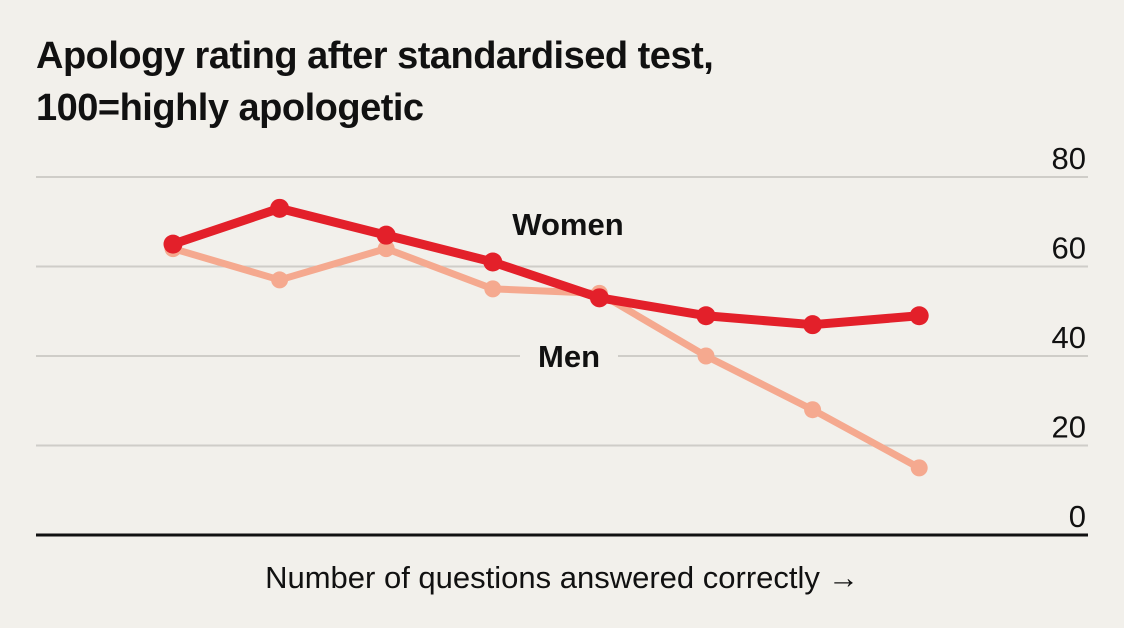  I want to click on title-line-2: 100=highly apologetic, so click(230, 108).